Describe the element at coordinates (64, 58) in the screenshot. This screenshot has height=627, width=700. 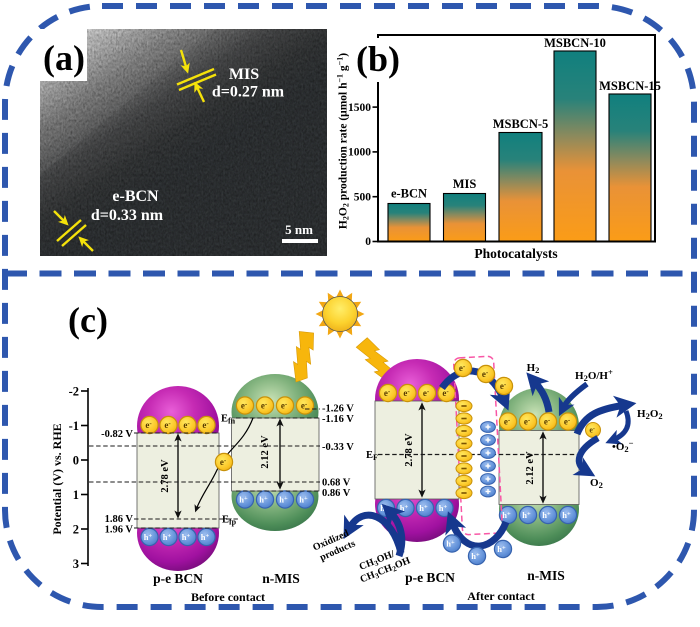
I see `svg-text: (a)` at that location.